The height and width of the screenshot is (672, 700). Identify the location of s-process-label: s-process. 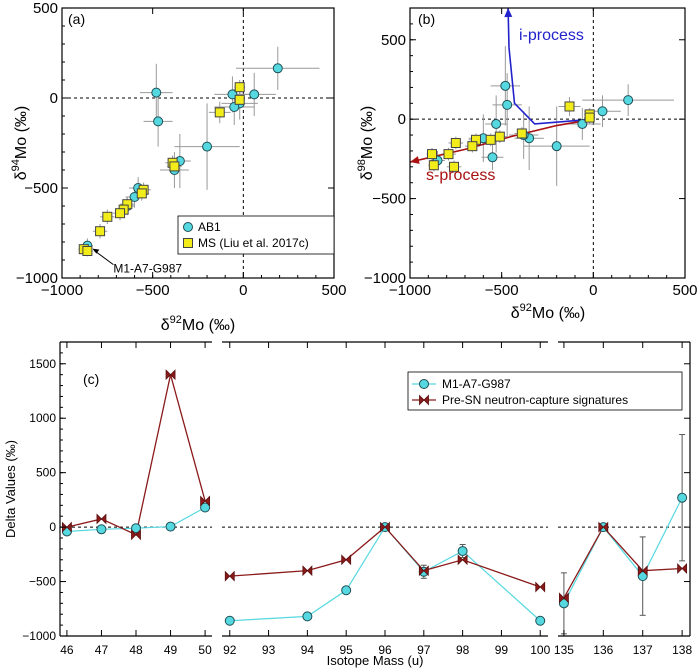
(460, 175).